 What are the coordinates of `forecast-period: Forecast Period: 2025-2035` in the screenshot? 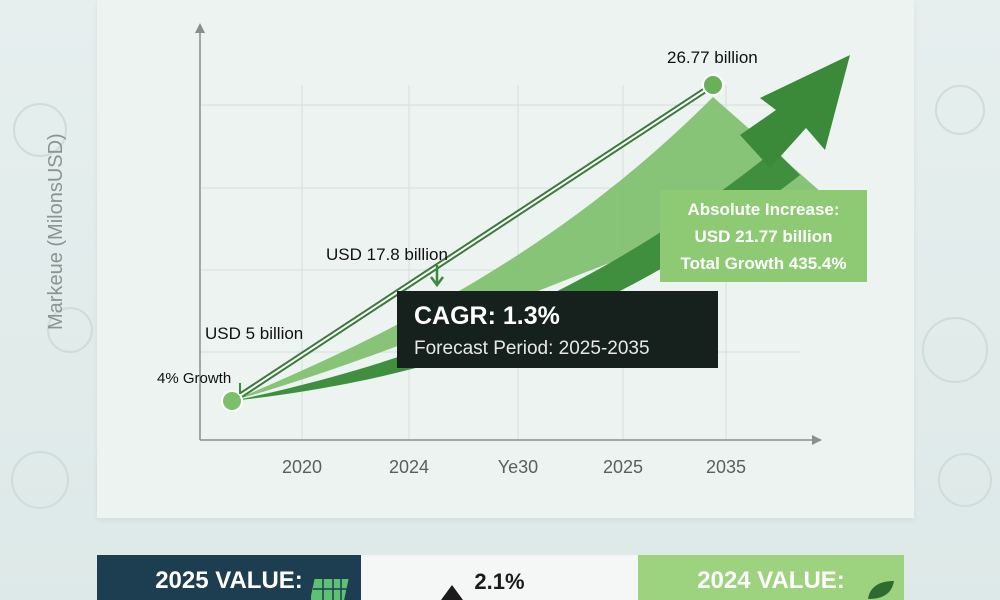 It's located at (532, 348).